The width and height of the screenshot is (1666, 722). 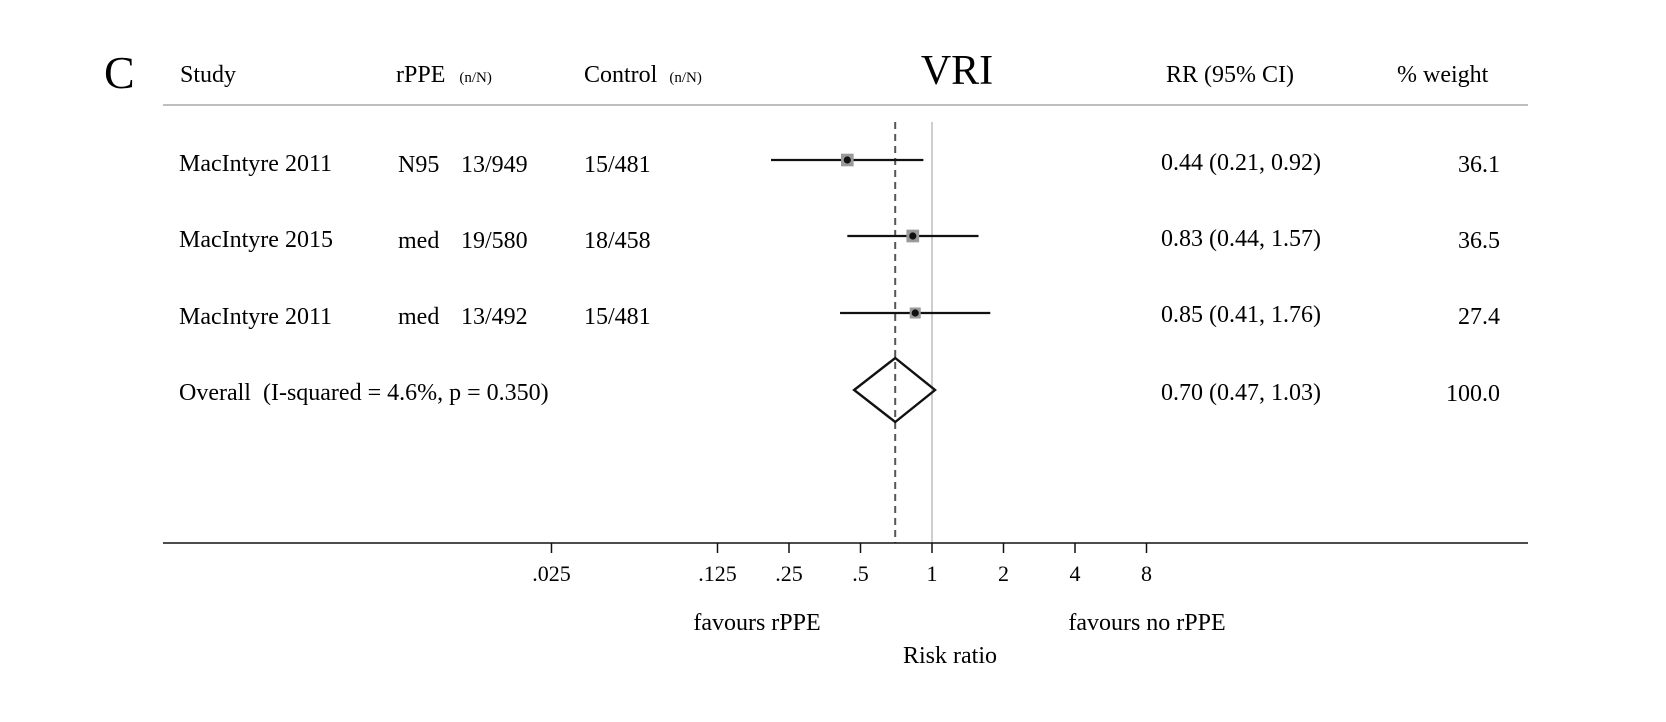 What do you see at coordinates (860, 573) in the screenshot?
I see `x-tick-label: .5` at bounding box center [860, 573].